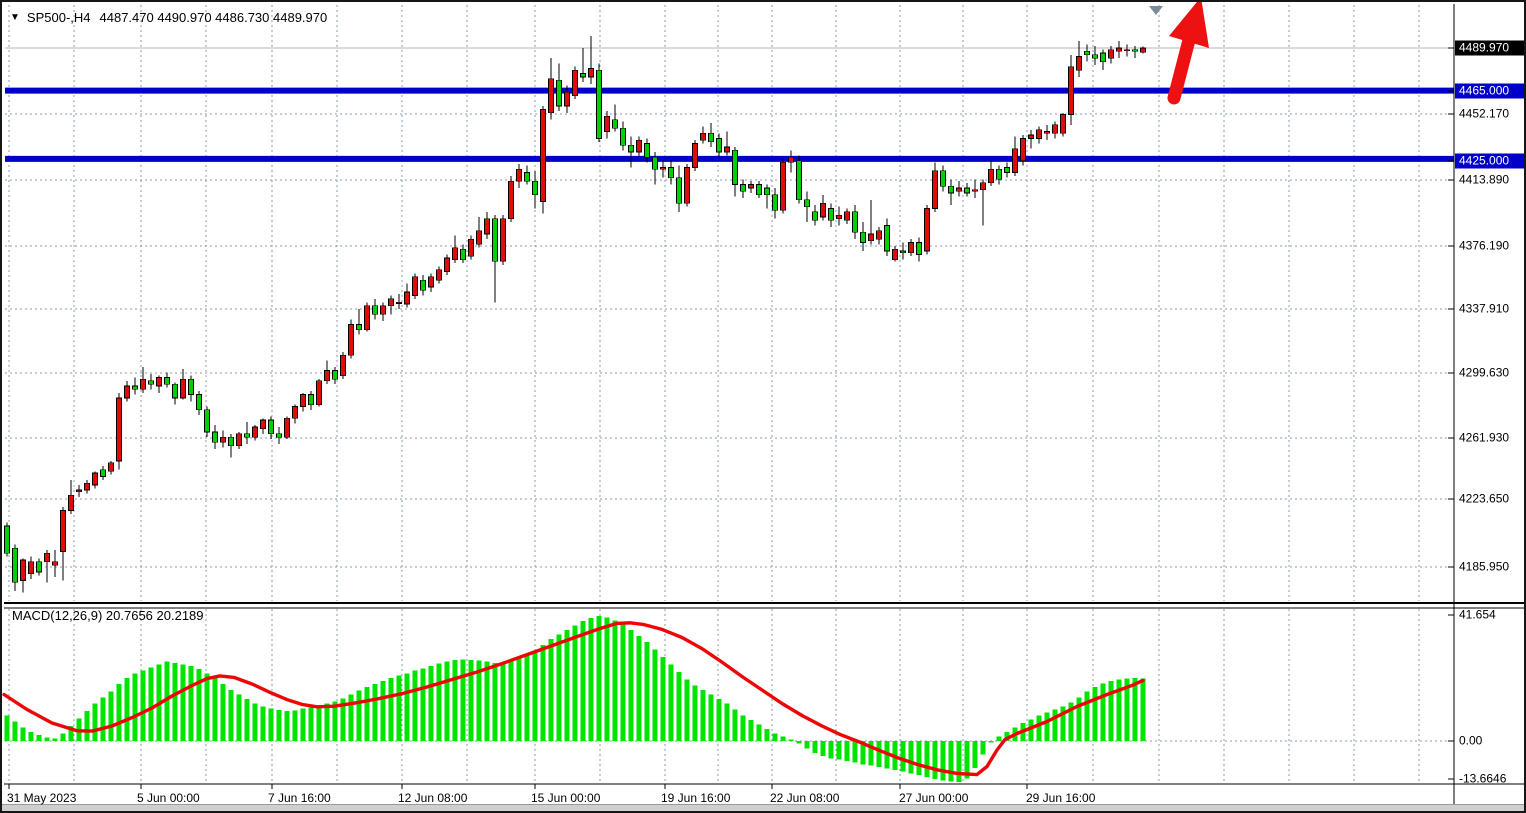  I want to click on price-tick-label: 4376.190, so click(1484, 245).